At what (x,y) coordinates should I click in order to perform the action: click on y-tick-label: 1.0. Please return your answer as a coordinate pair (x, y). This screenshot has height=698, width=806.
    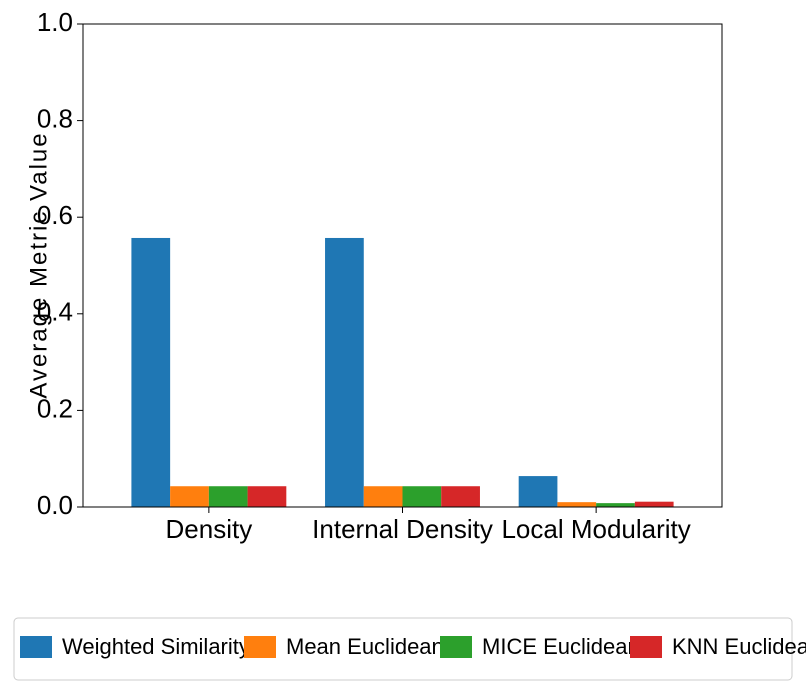
    Looking at the image, I should click on (55, 22).